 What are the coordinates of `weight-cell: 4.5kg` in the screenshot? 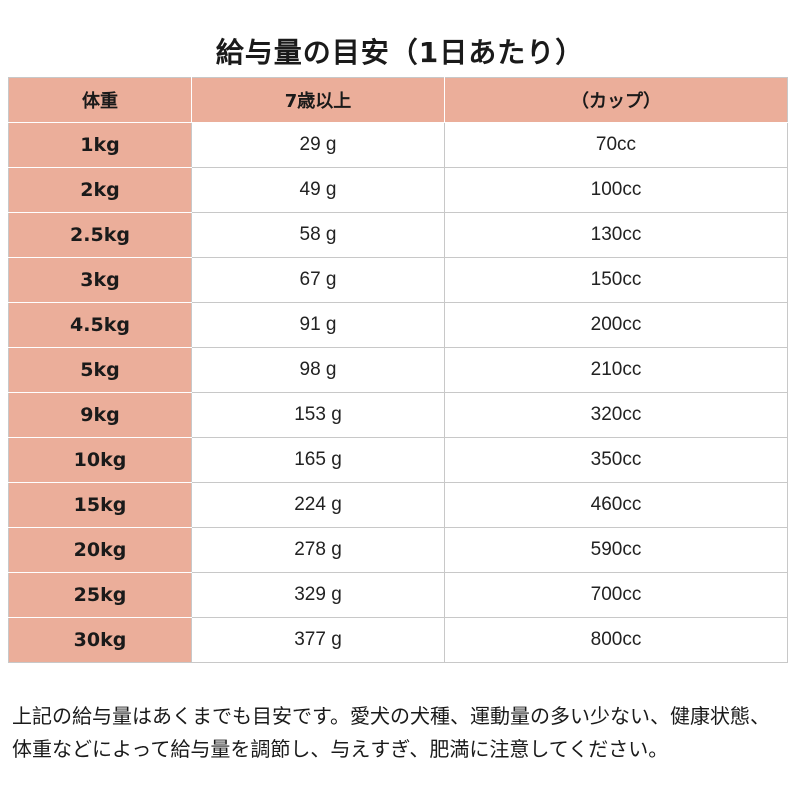 It's located at (100, 325).